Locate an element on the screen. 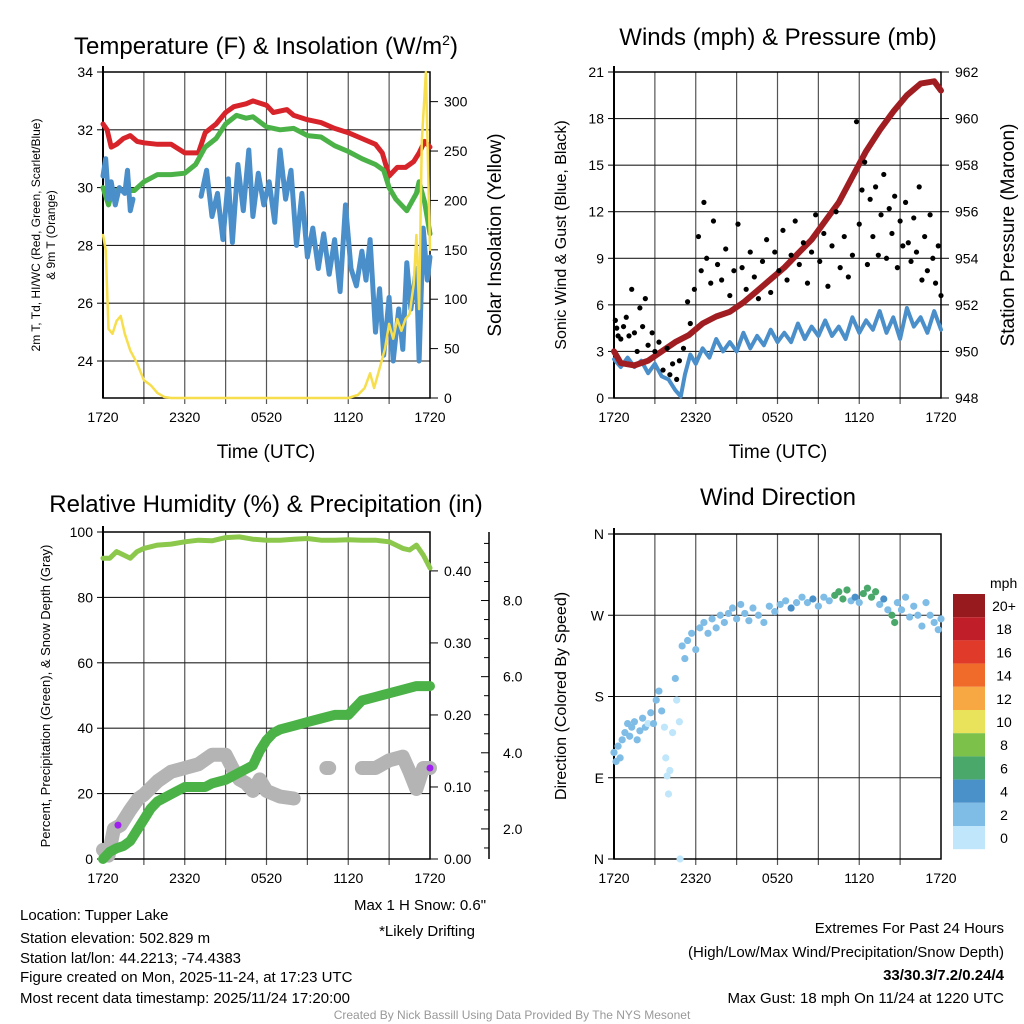  series-line-wind-chill is located at coordinates (266, 255).